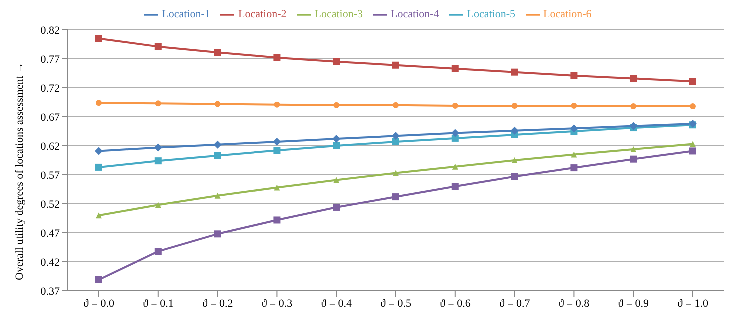  Describe the element at coordinates (186, 14) in the screenshot. I see `legend-label: Location-1` at that location.